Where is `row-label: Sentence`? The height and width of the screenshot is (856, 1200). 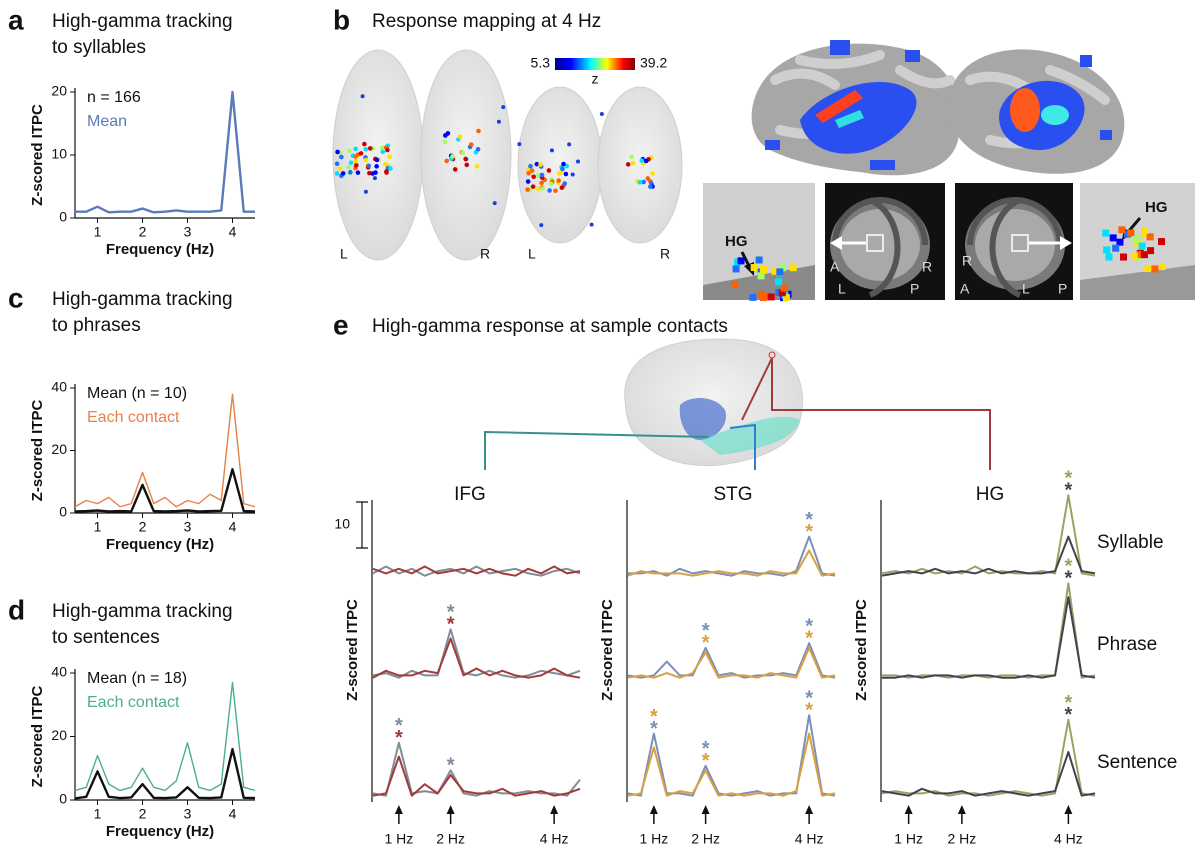 row-label: Sentence is located at coordinates (1137, 762).